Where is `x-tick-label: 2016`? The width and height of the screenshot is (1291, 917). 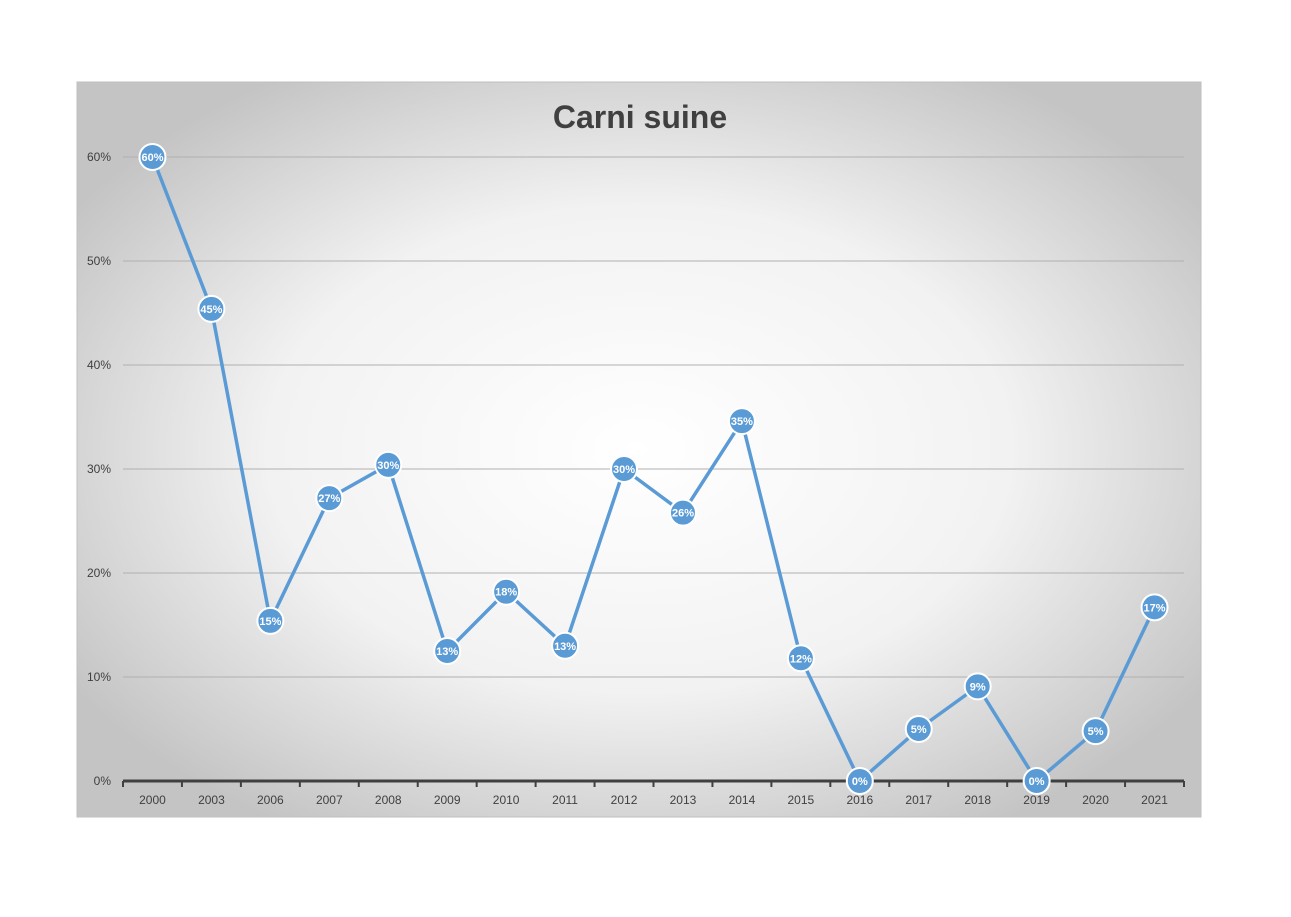
x-tick-label: 2016 is located at coordinates (859, 800).